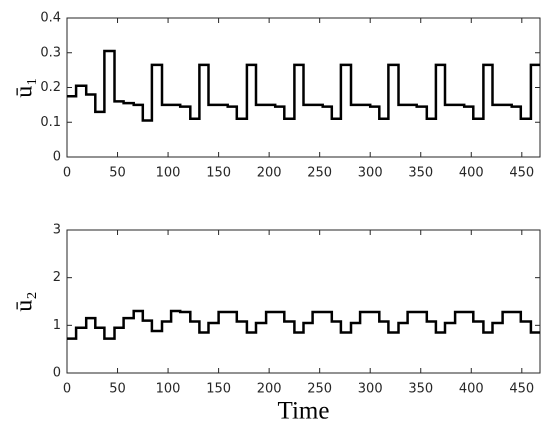 The width and height of the screenshot is (550, 431). What do you see at coordinates (57, 325) in the screenshot?
I see `y-tick-label: 1` at bounding box center [57, 325].